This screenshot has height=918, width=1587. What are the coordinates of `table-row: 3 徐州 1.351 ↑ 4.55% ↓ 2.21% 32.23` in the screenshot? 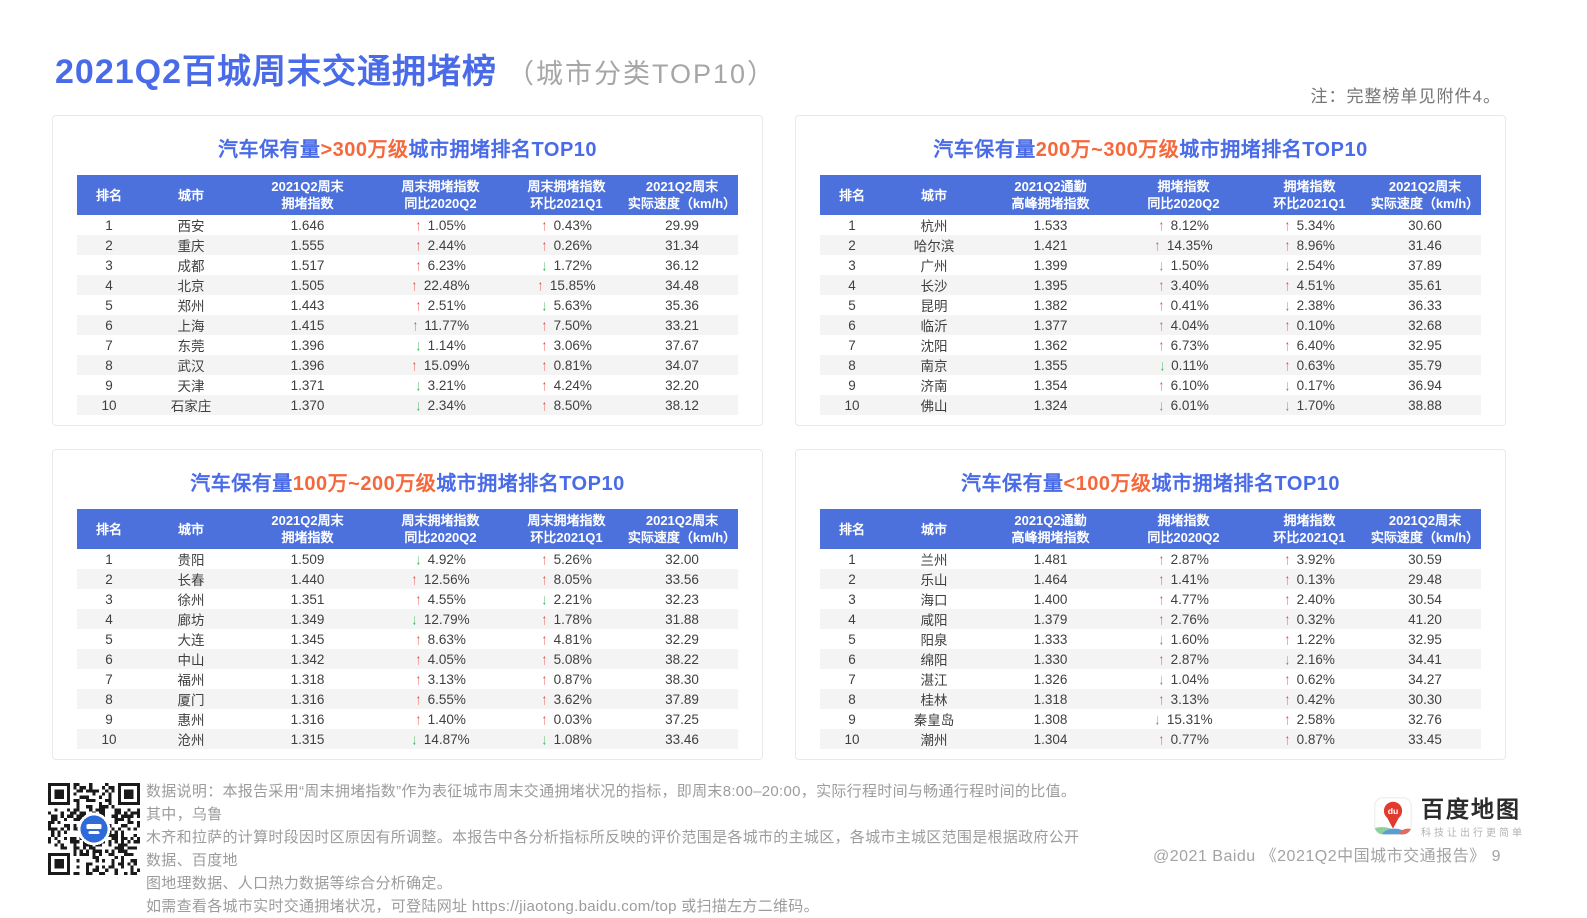 It's located at (407, 599).